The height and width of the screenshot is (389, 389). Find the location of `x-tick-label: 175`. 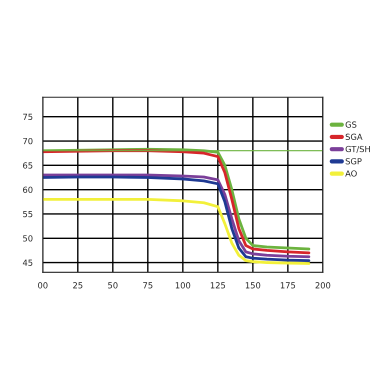

x-tick-label: 175 is located at coordinates (288, 285).